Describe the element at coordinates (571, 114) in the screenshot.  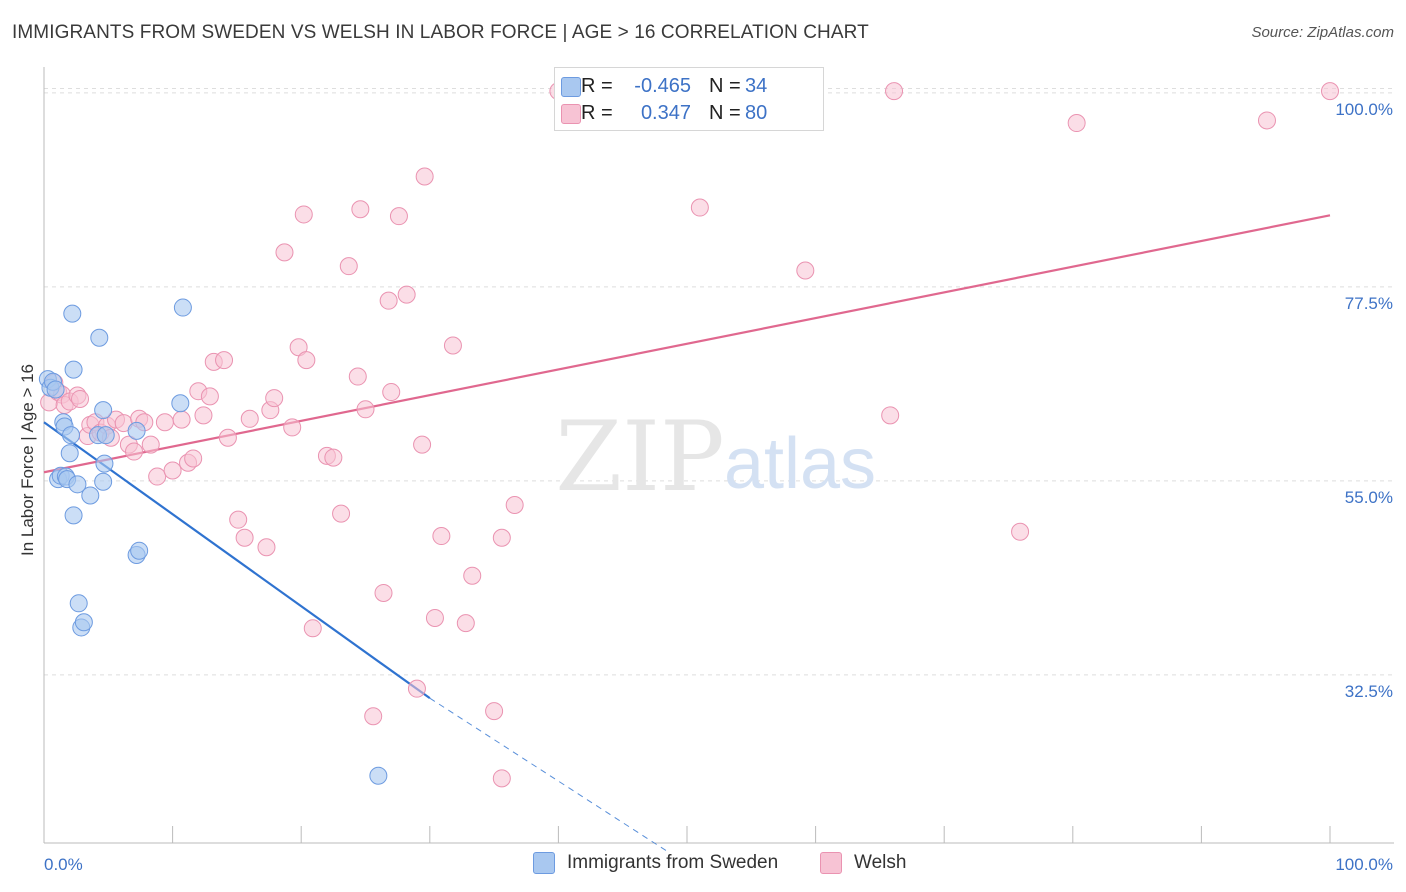
I see `welsh-swatch` at that location.